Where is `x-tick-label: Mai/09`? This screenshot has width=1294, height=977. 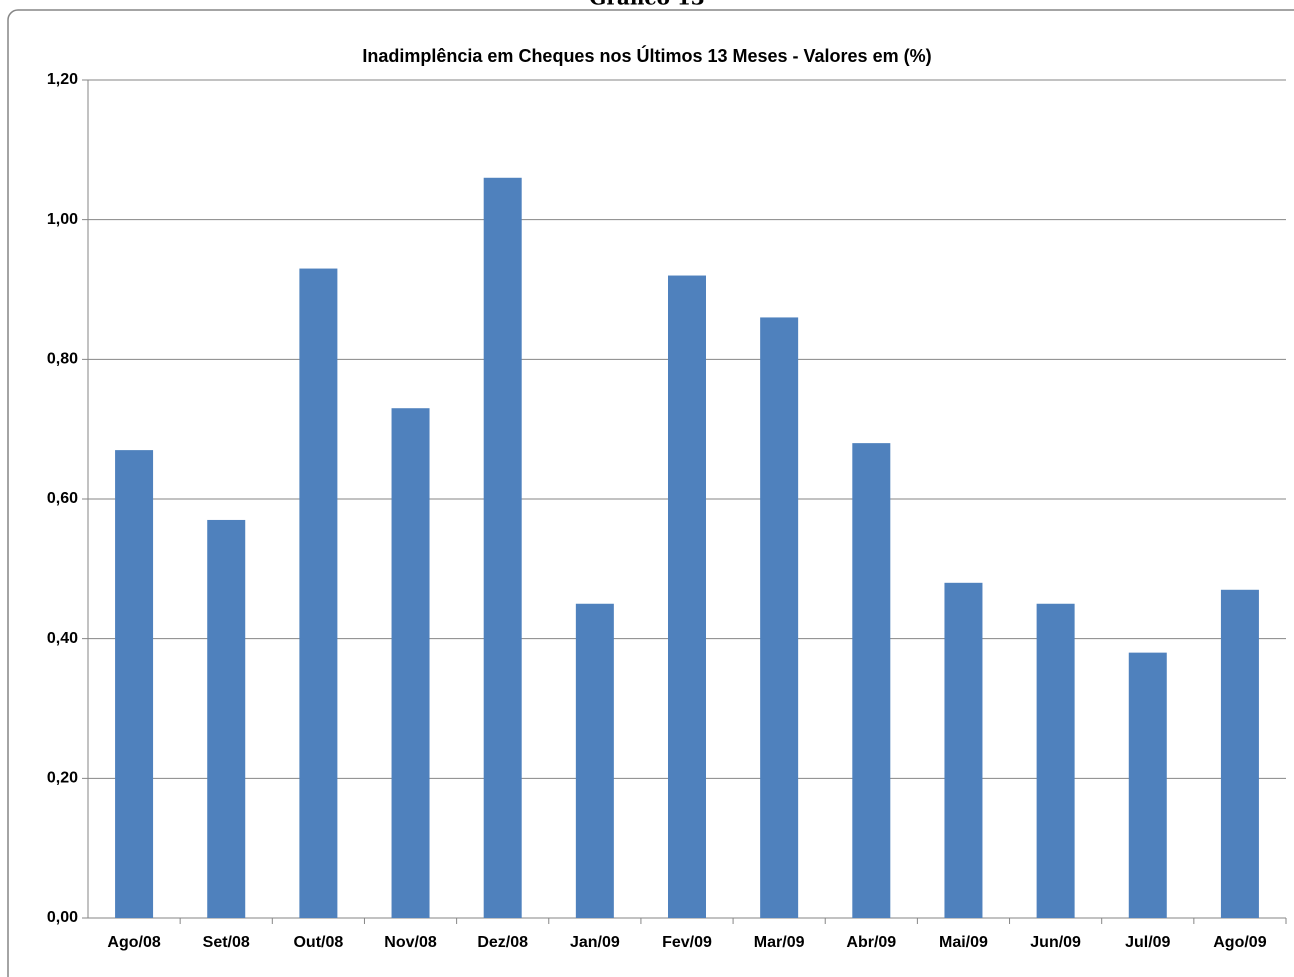
x-tick-label: Mai/09 is located at coordinates (963, 942).